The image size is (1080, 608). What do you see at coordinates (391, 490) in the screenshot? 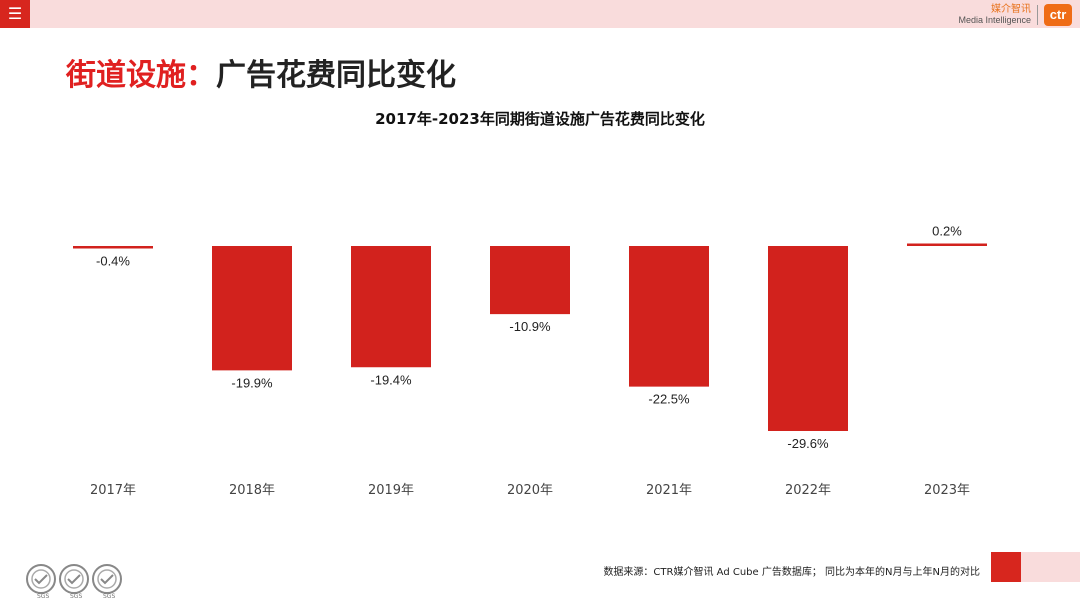
I see `category-label: 2019年` at bounding box center [391, 490].